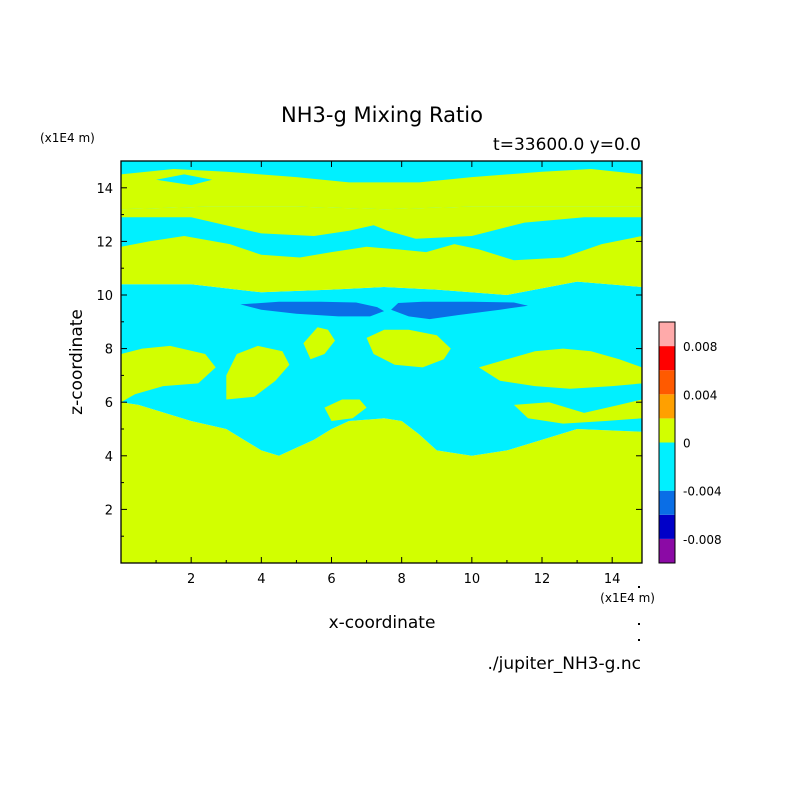 The width and height of the screenshot is (804, 804). I want to click on contour-region-lower-positive-zone, so click(381, 482).